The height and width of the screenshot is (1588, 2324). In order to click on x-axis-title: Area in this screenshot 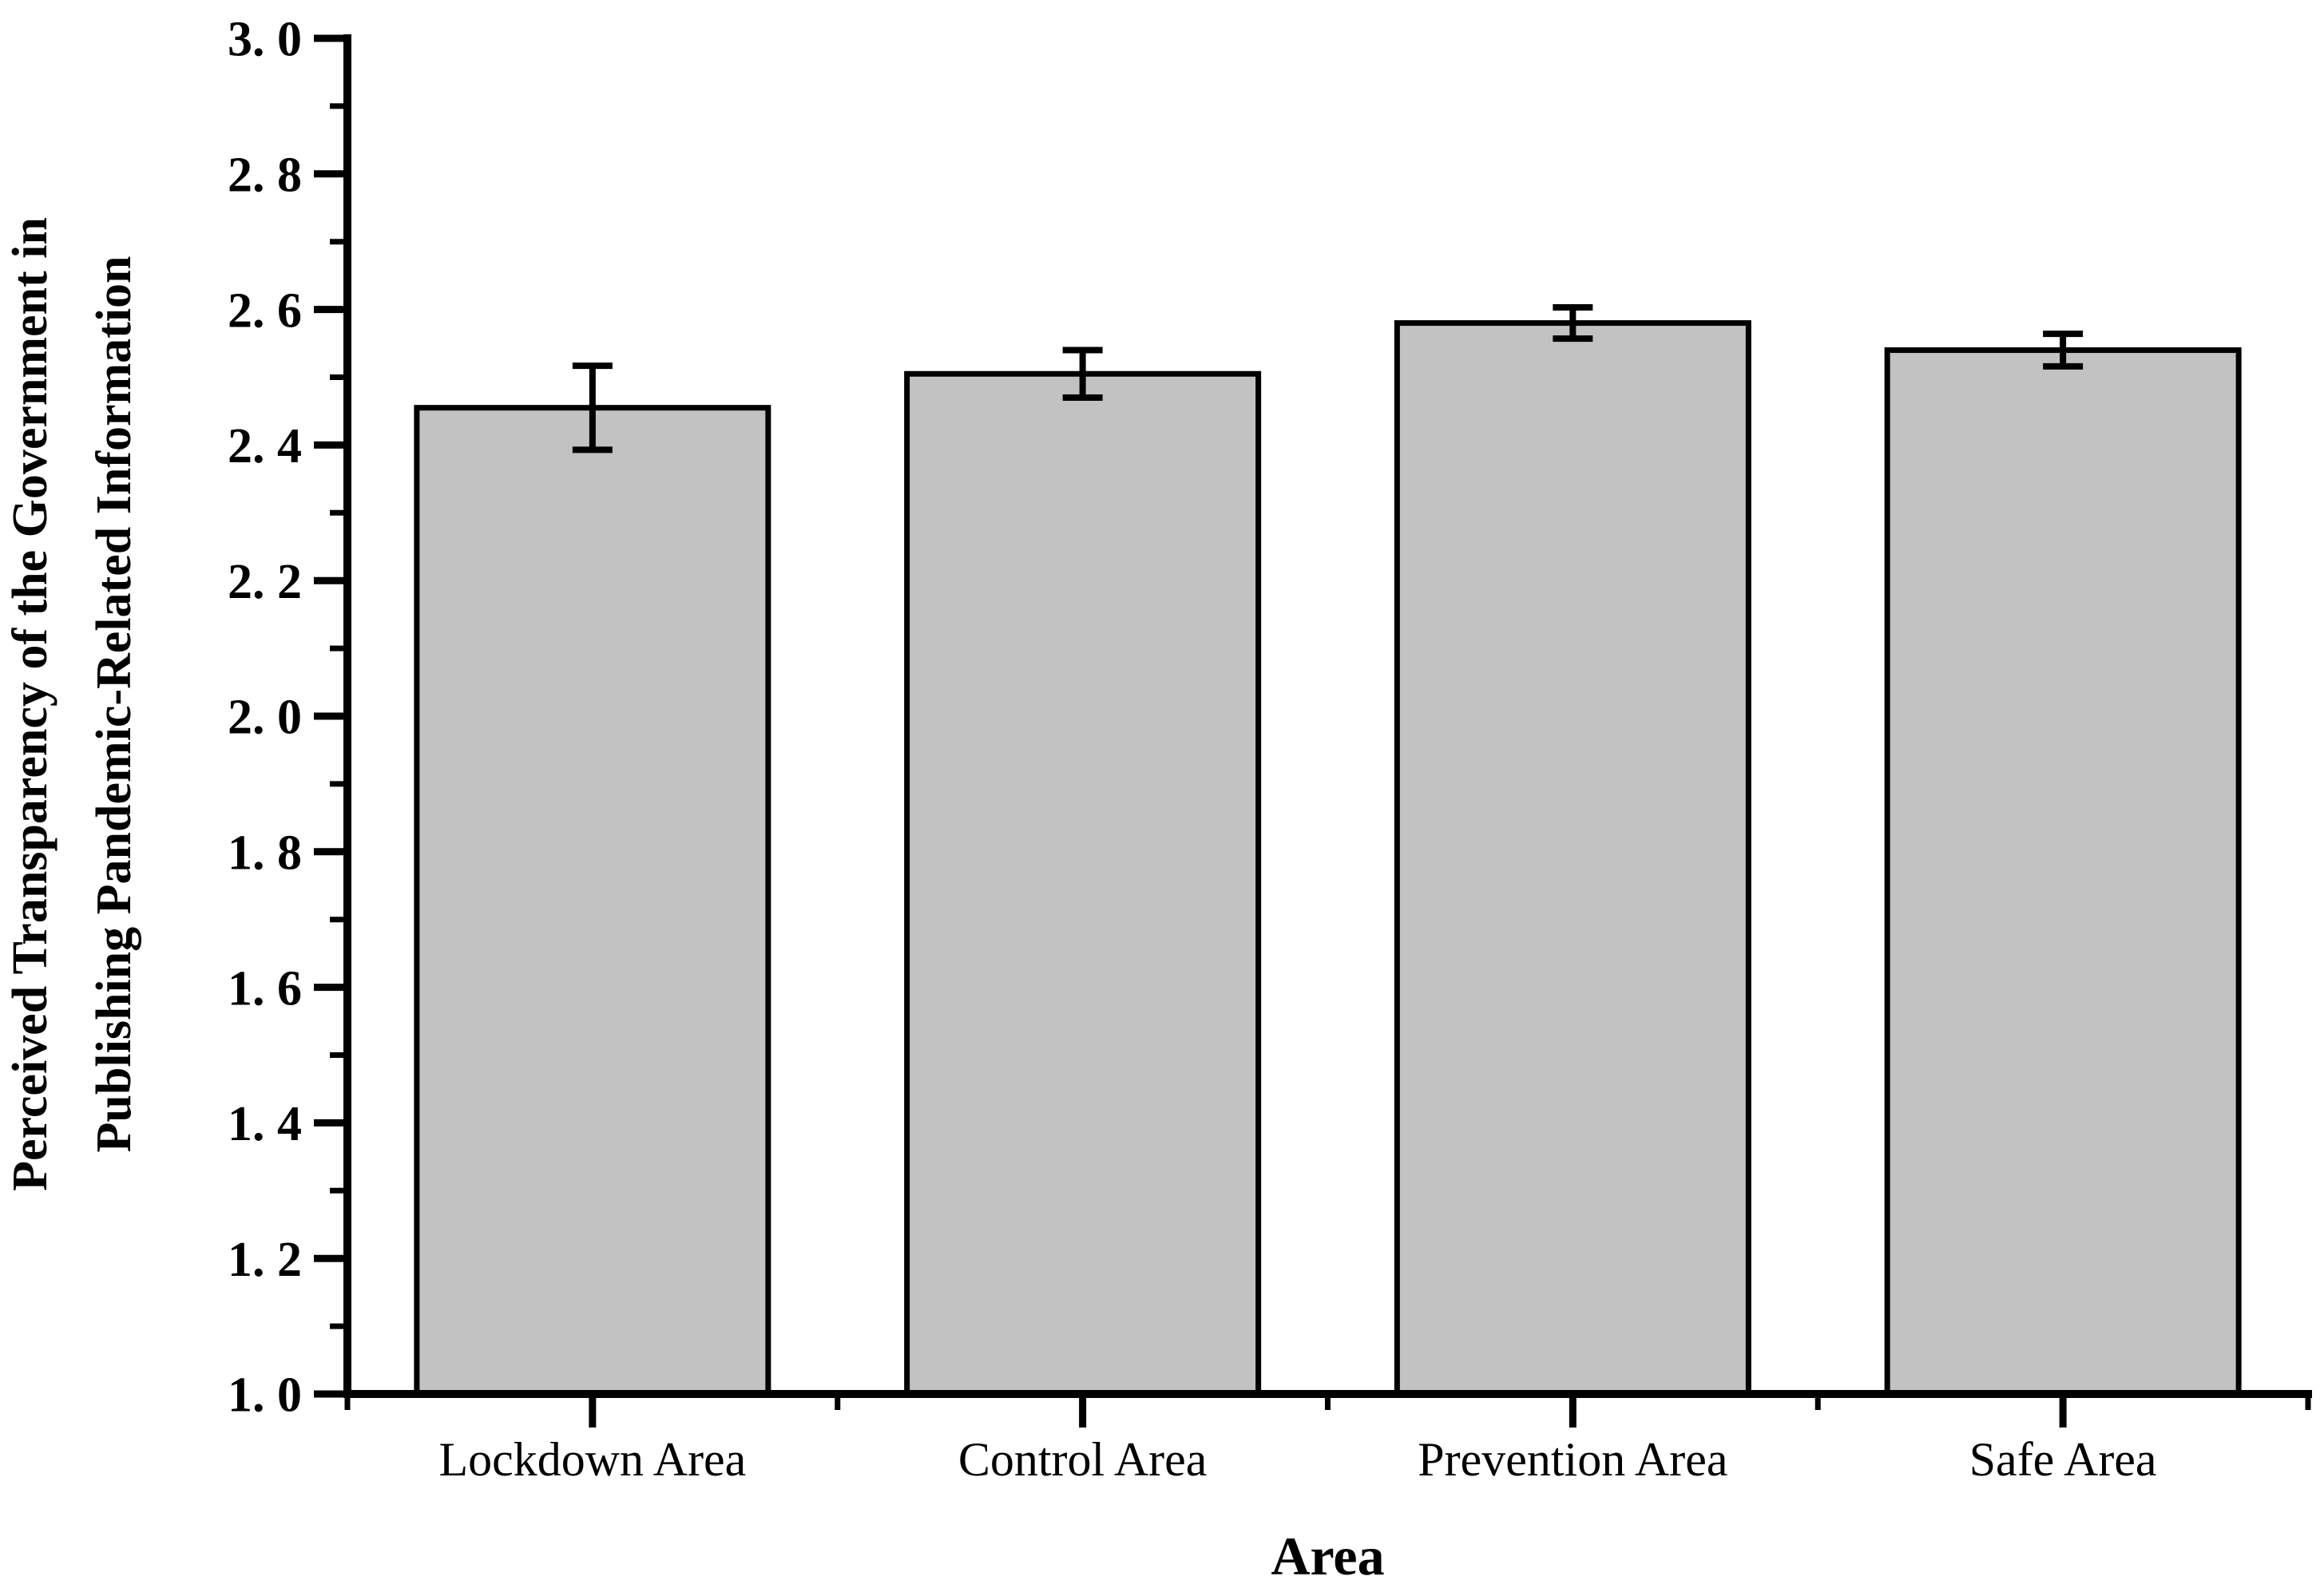, I will do `click(1328, 1556)`.